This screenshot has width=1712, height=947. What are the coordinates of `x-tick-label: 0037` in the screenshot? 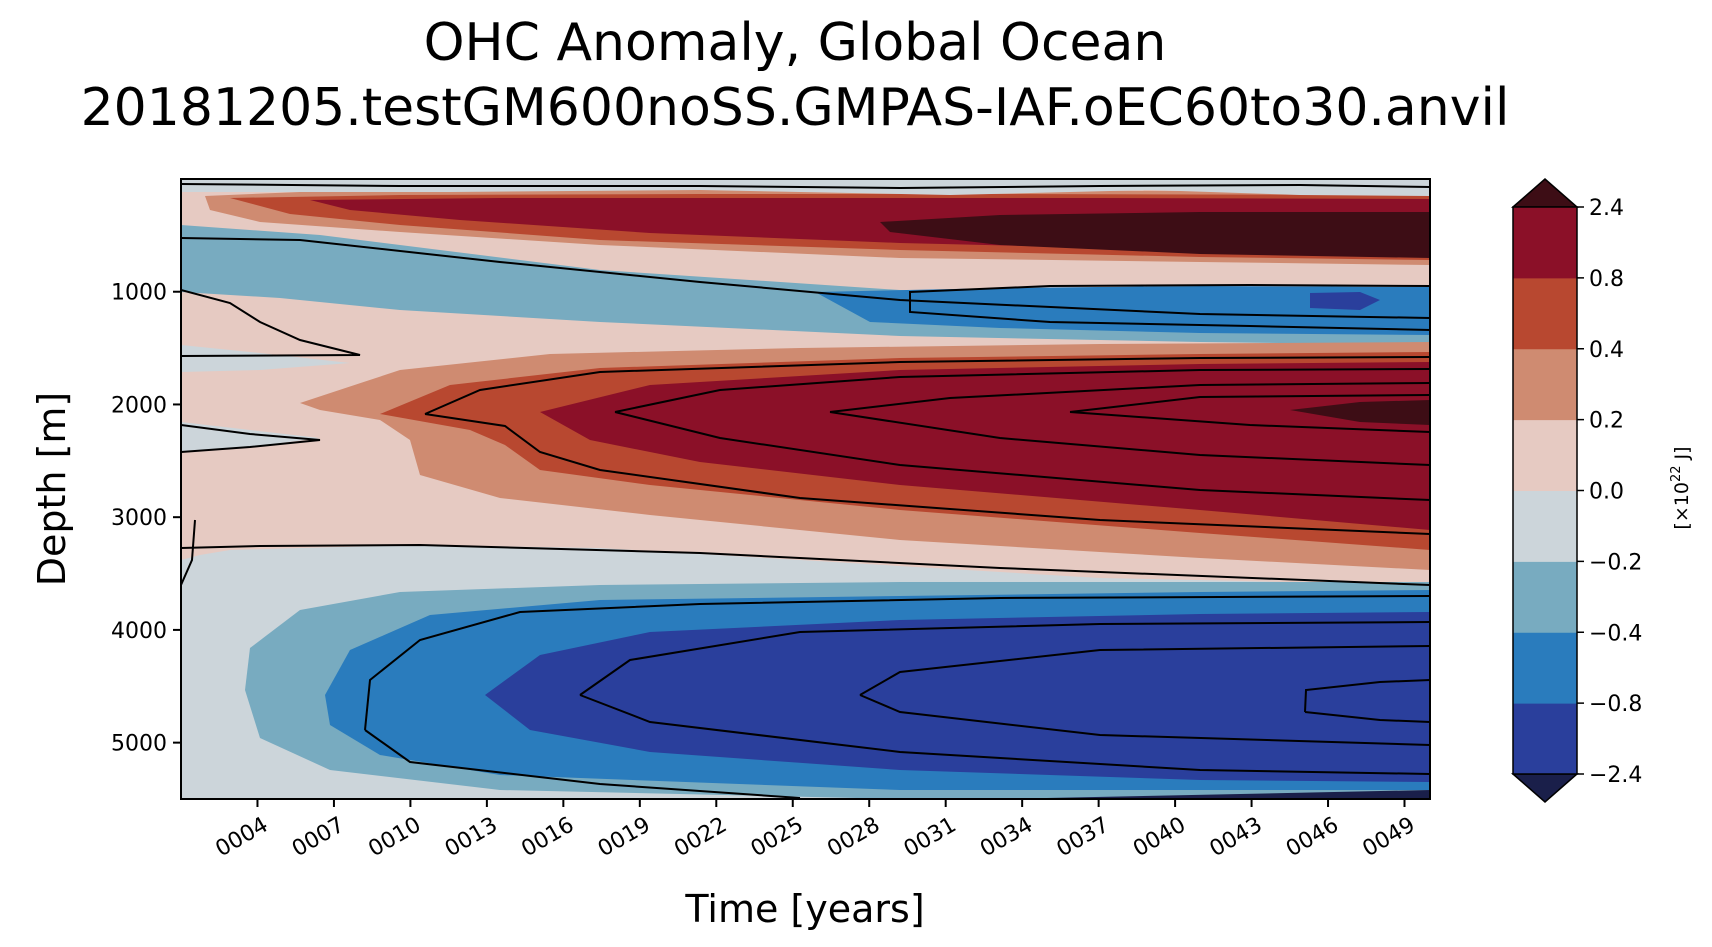 It's located at (1083, 838).